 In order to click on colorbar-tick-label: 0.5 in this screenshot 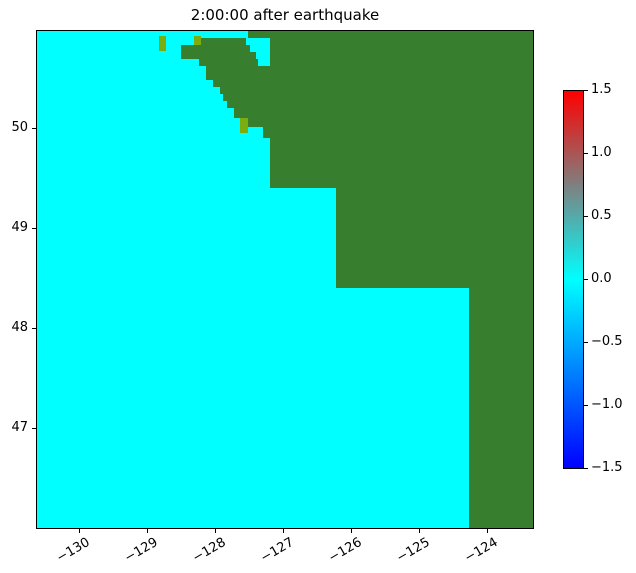, I will do `click(601, 215)`.